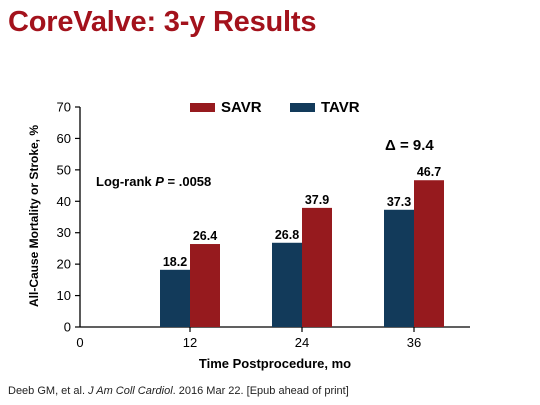 Image resolution: width=540 pixels, height=405 pixels. Describe the element at coordinates (125, 181) in the screenshot. I see `logrank-prefix: Log-rank` at that location.